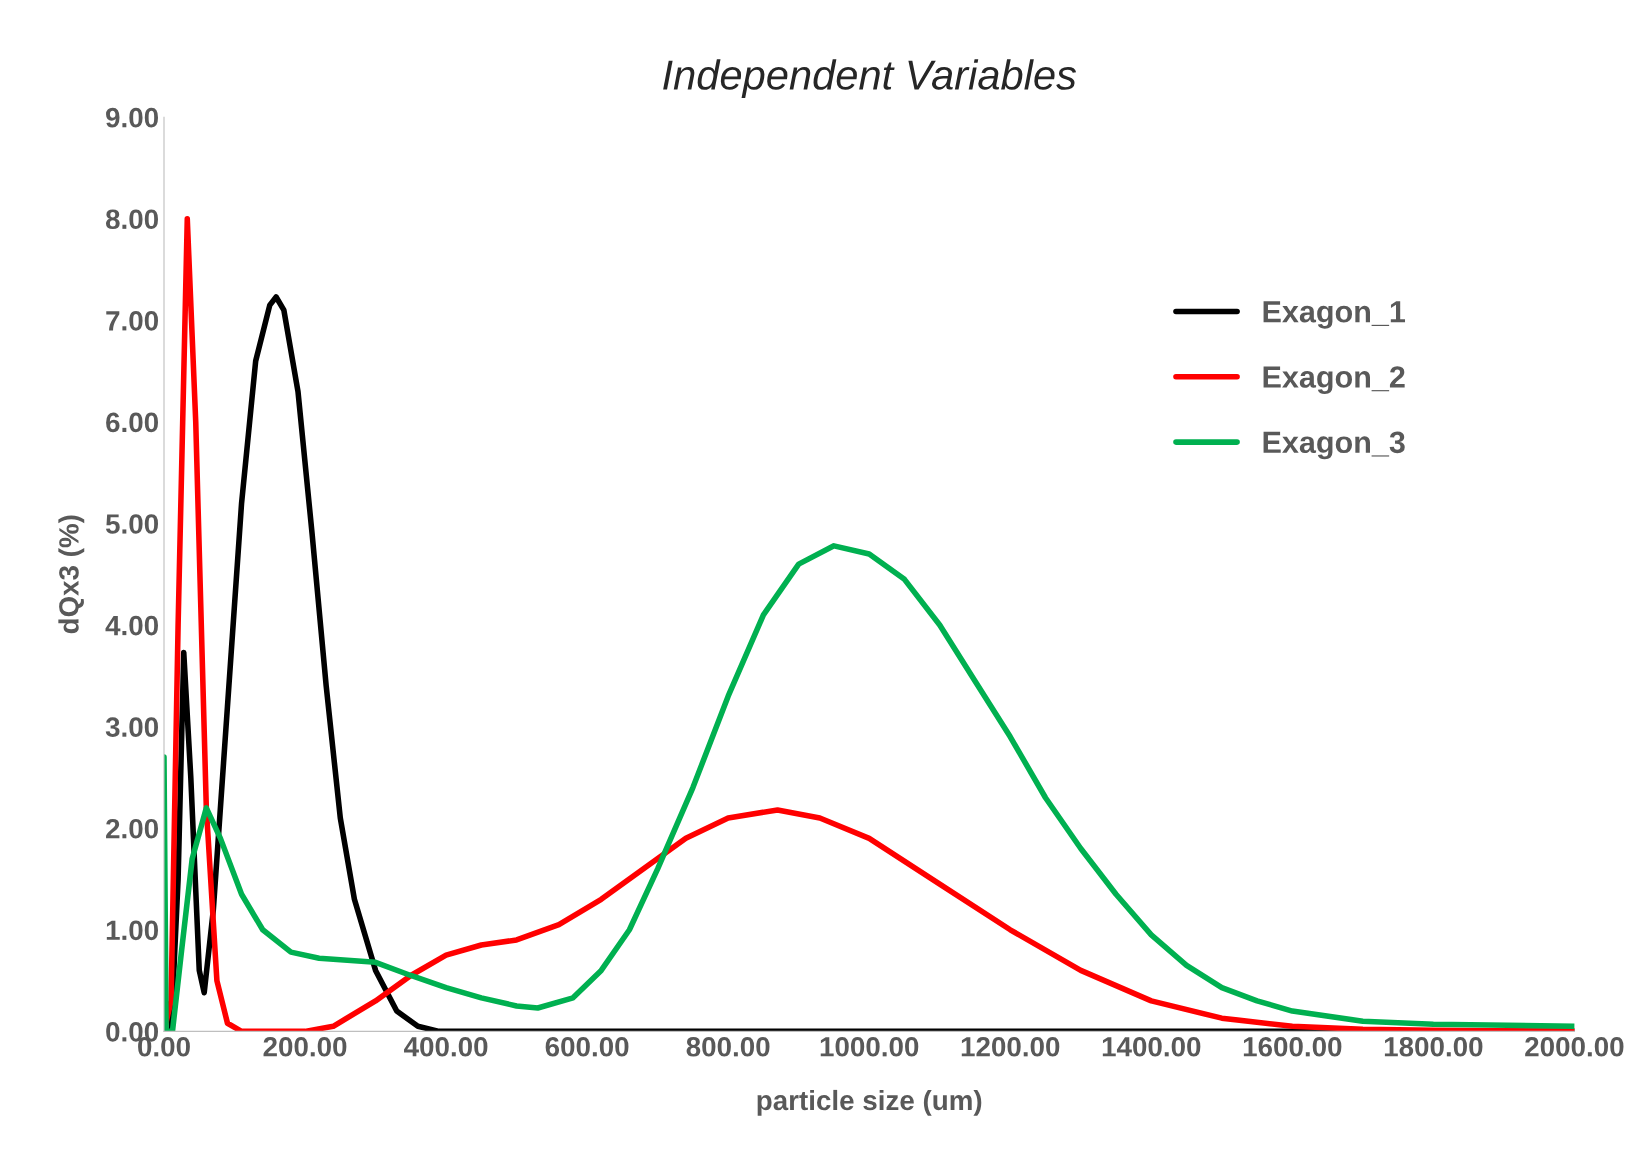 Image resolution: width=1640 pixels, height=1172 pixels. Describe the element at coordinates (132, 422) in the screenshot. I see `y-tick-label: 6.00` at that location.